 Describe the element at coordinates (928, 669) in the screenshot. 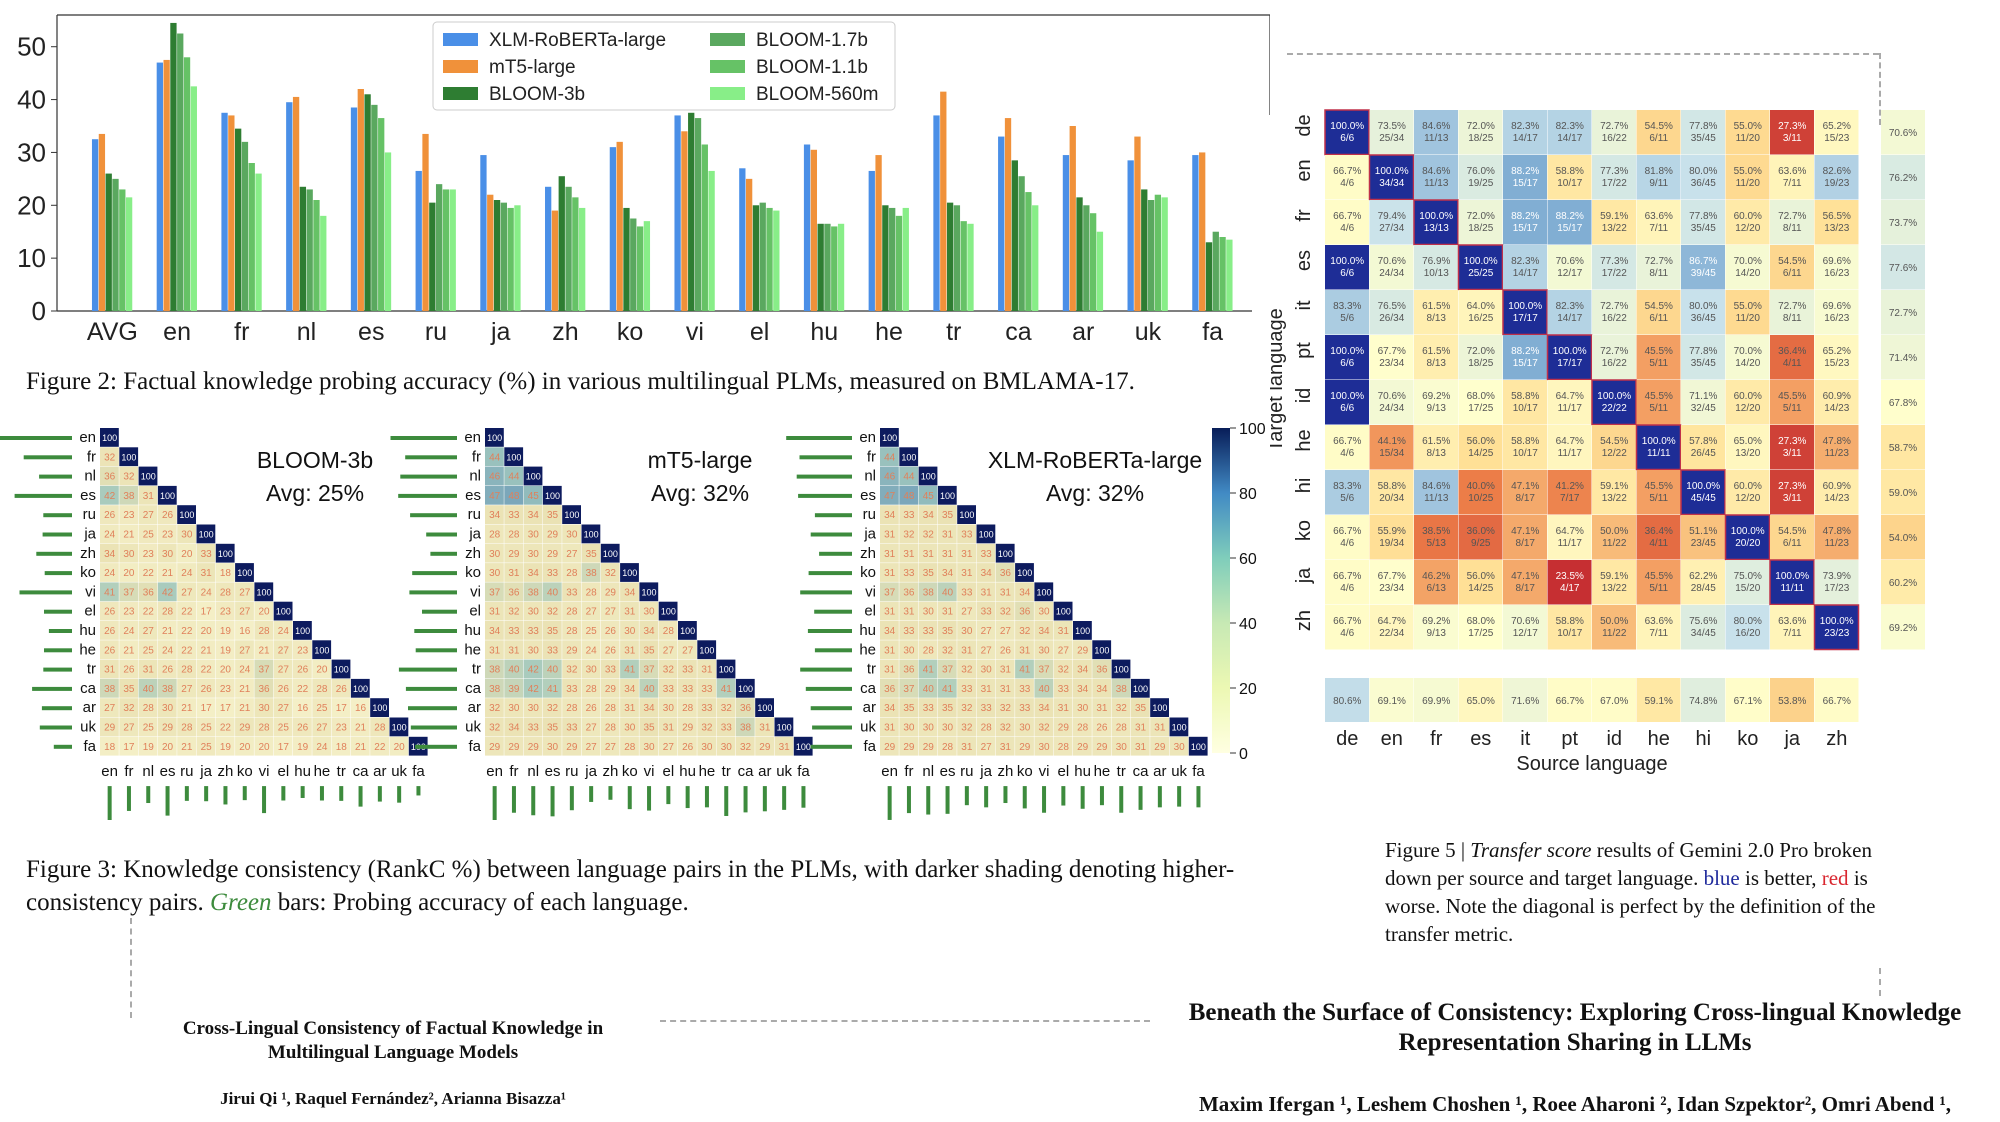

I see `cell-tr-nl` at that location.